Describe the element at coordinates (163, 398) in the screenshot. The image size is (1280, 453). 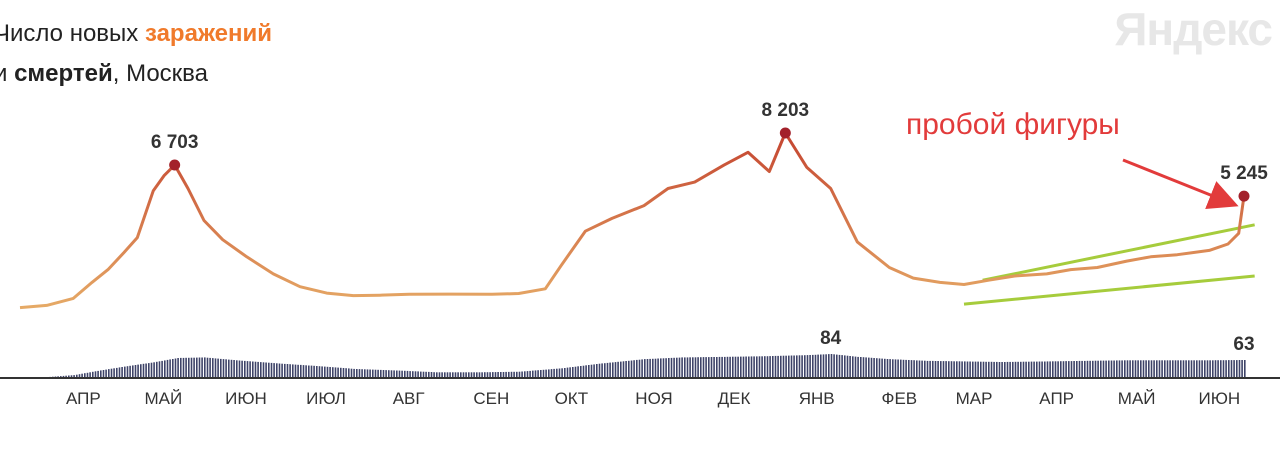
I see `x-tick-label: МАЙ` at that location.